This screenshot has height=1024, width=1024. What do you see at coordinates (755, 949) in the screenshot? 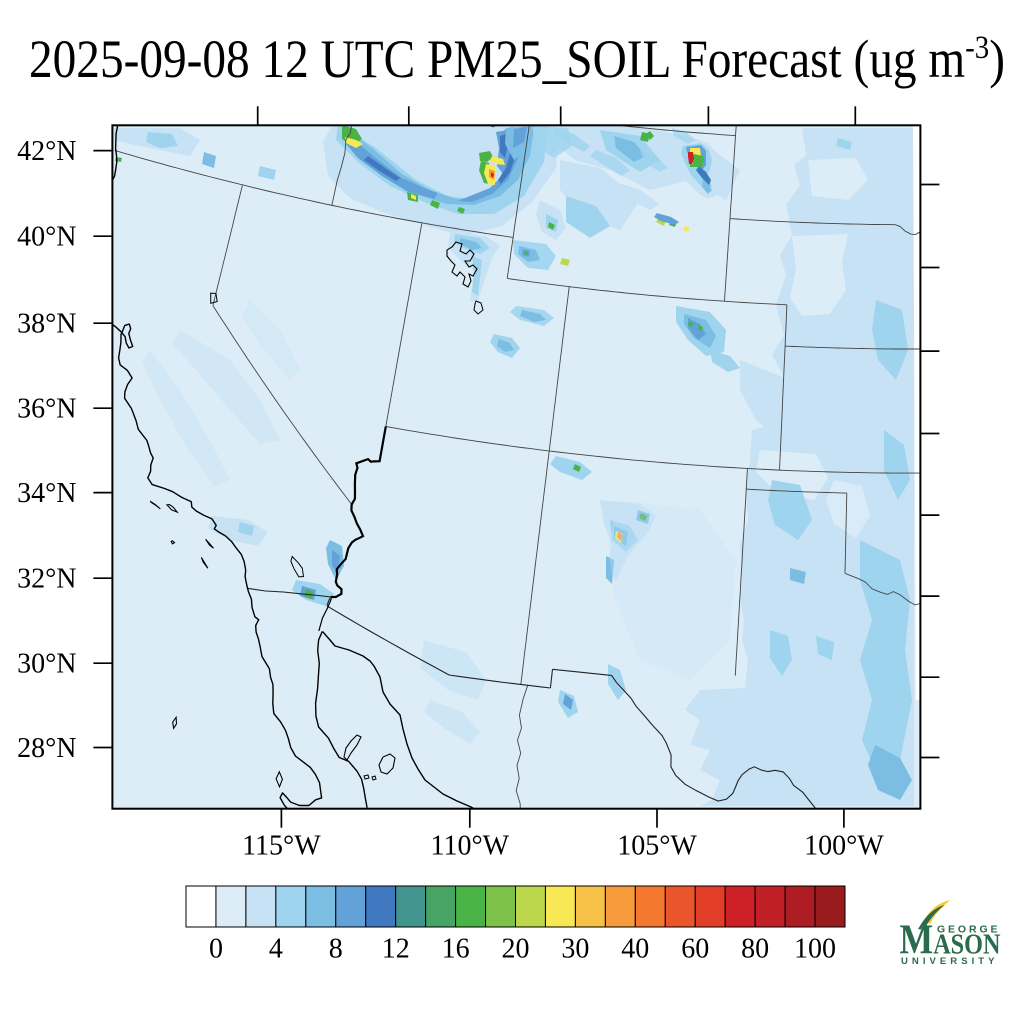
I see `svg-text: 80` at bounding box center [755, 949].